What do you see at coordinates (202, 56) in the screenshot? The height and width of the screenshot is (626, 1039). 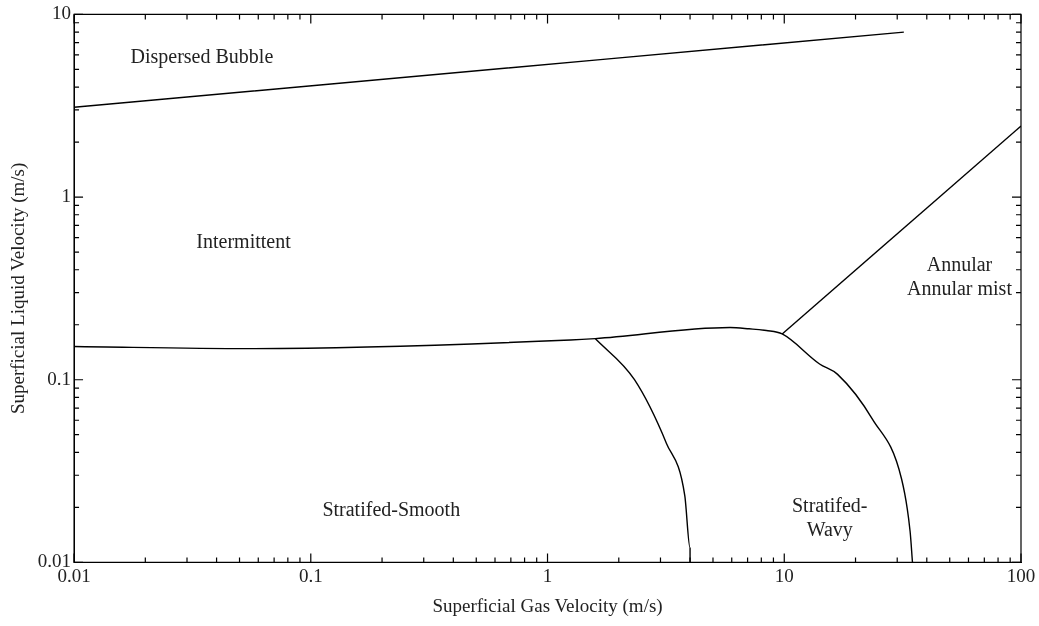 I see `annotation: Dispersed Bubble` at bounding box center [202, 56].